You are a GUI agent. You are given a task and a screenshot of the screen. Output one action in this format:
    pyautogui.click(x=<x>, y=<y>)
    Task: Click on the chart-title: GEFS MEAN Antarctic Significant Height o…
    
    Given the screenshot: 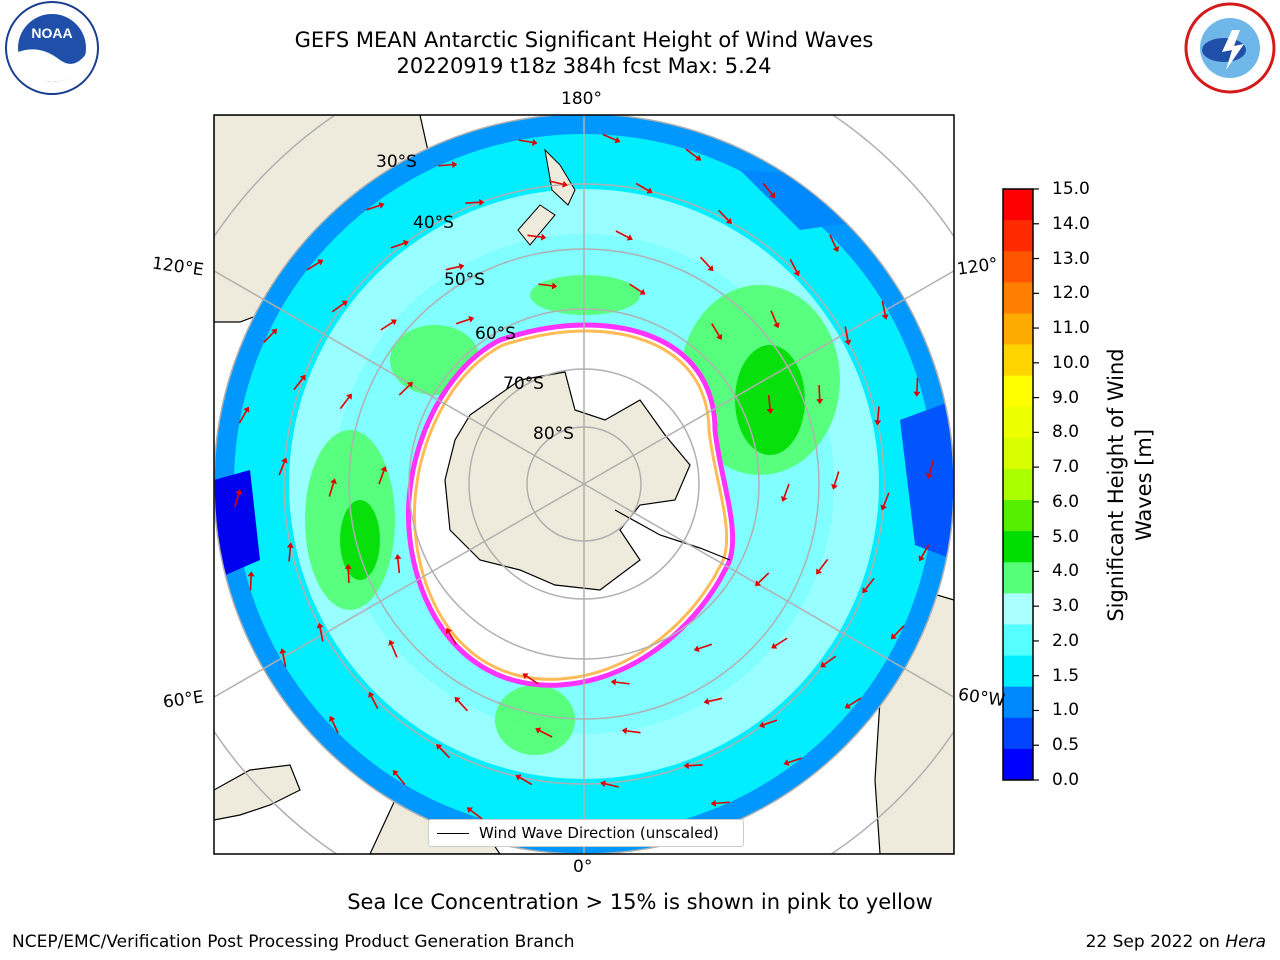 What is the action you would take?
    pyautogui.click(x=584, y=40)
    